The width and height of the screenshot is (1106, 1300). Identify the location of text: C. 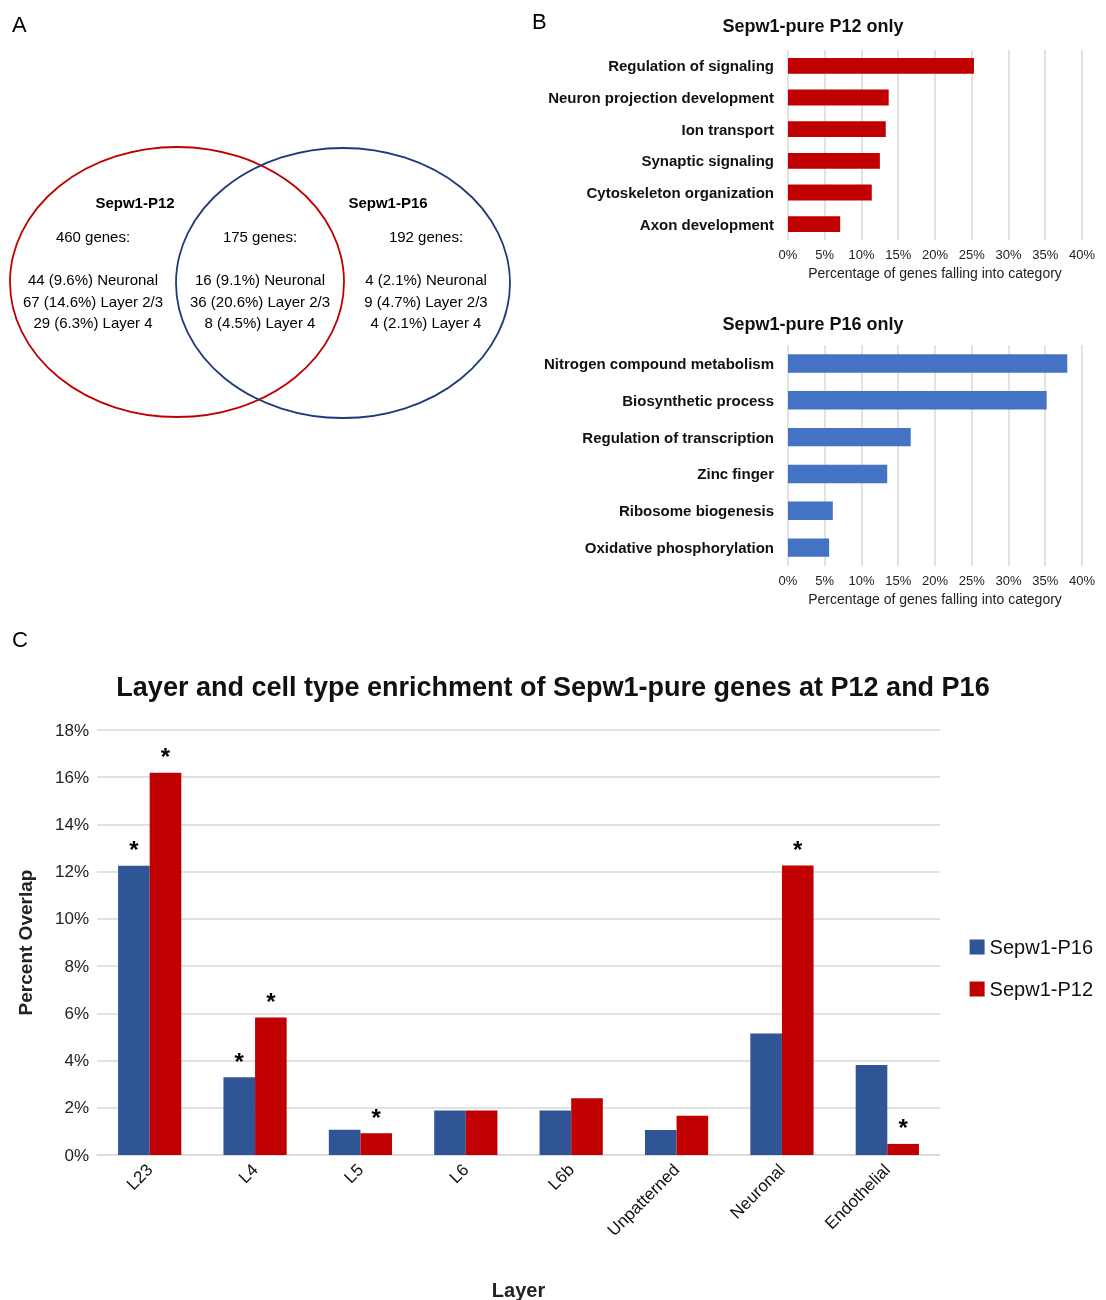
(20, 639).